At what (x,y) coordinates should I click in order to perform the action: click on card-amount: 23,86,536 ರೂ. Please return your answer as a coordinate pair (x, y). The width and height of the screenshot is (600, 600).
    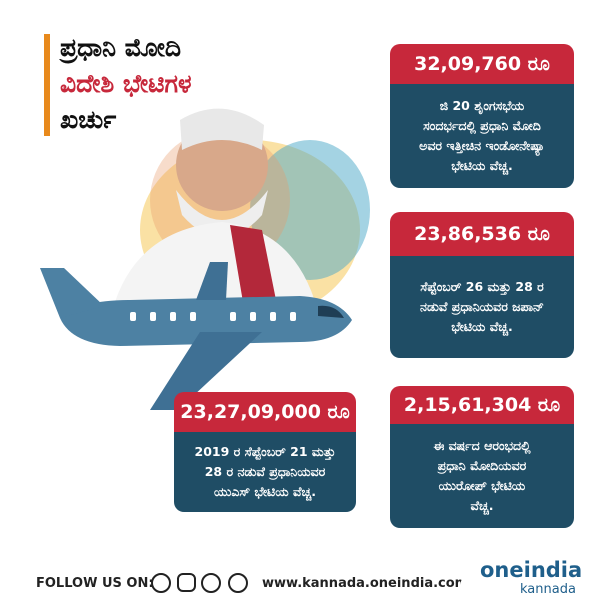
    Looking at the image, I should click on (482, 234).